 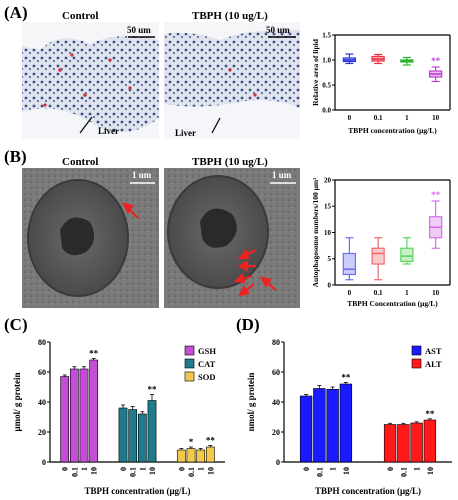 What do you see at coordinates (80, 162) in the screenshot?
I see `micrograph-b-control-title: Control` at bounding box center [80, 162].